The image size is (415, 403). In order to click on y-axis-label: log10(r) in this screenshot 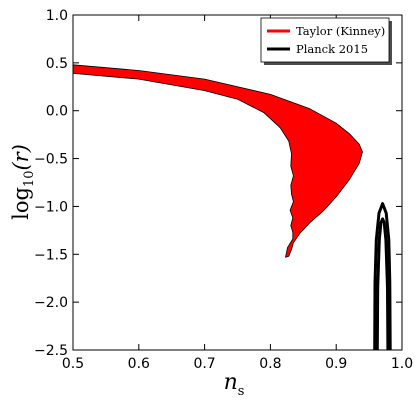, I will do `click(23, 182)`.